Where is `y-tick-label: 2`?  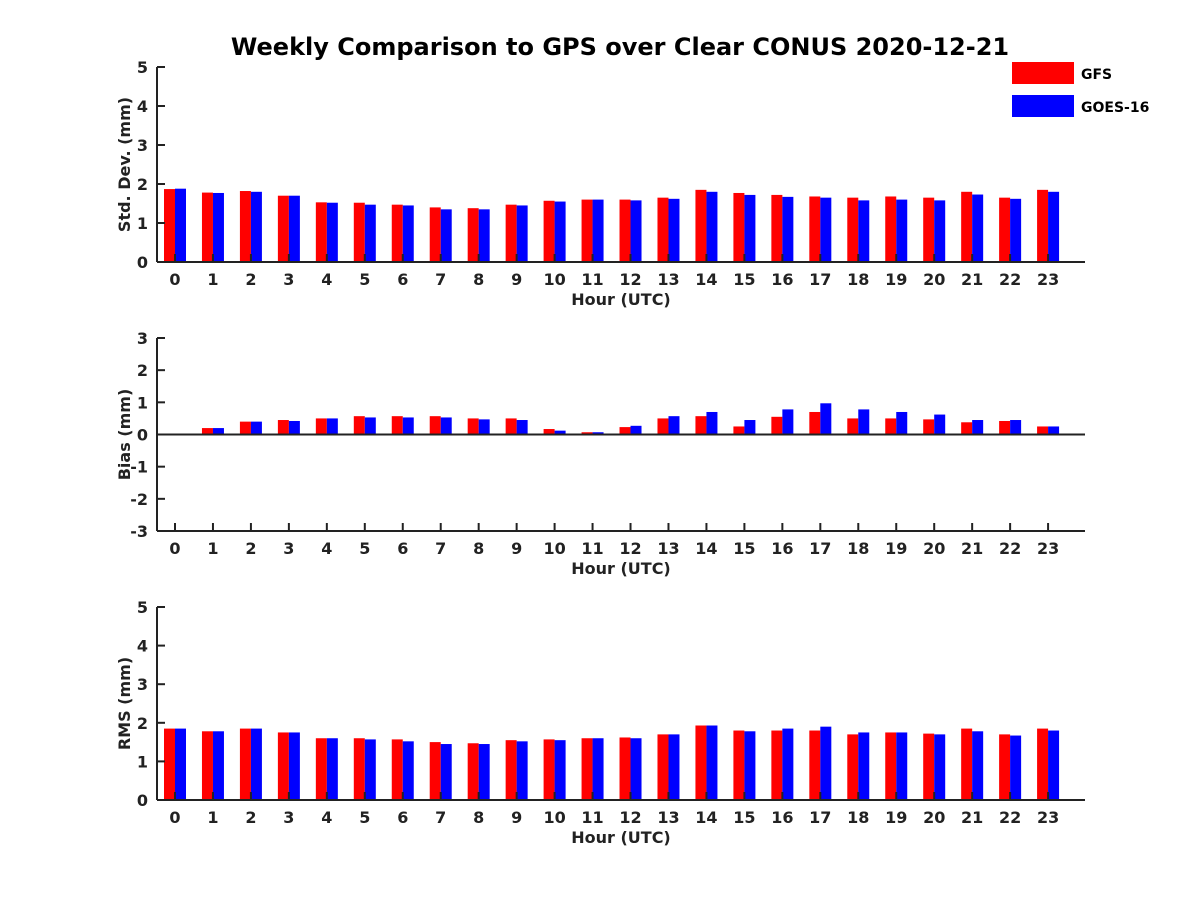
y-tick-label: 2 is located at coordinates (142, 723).